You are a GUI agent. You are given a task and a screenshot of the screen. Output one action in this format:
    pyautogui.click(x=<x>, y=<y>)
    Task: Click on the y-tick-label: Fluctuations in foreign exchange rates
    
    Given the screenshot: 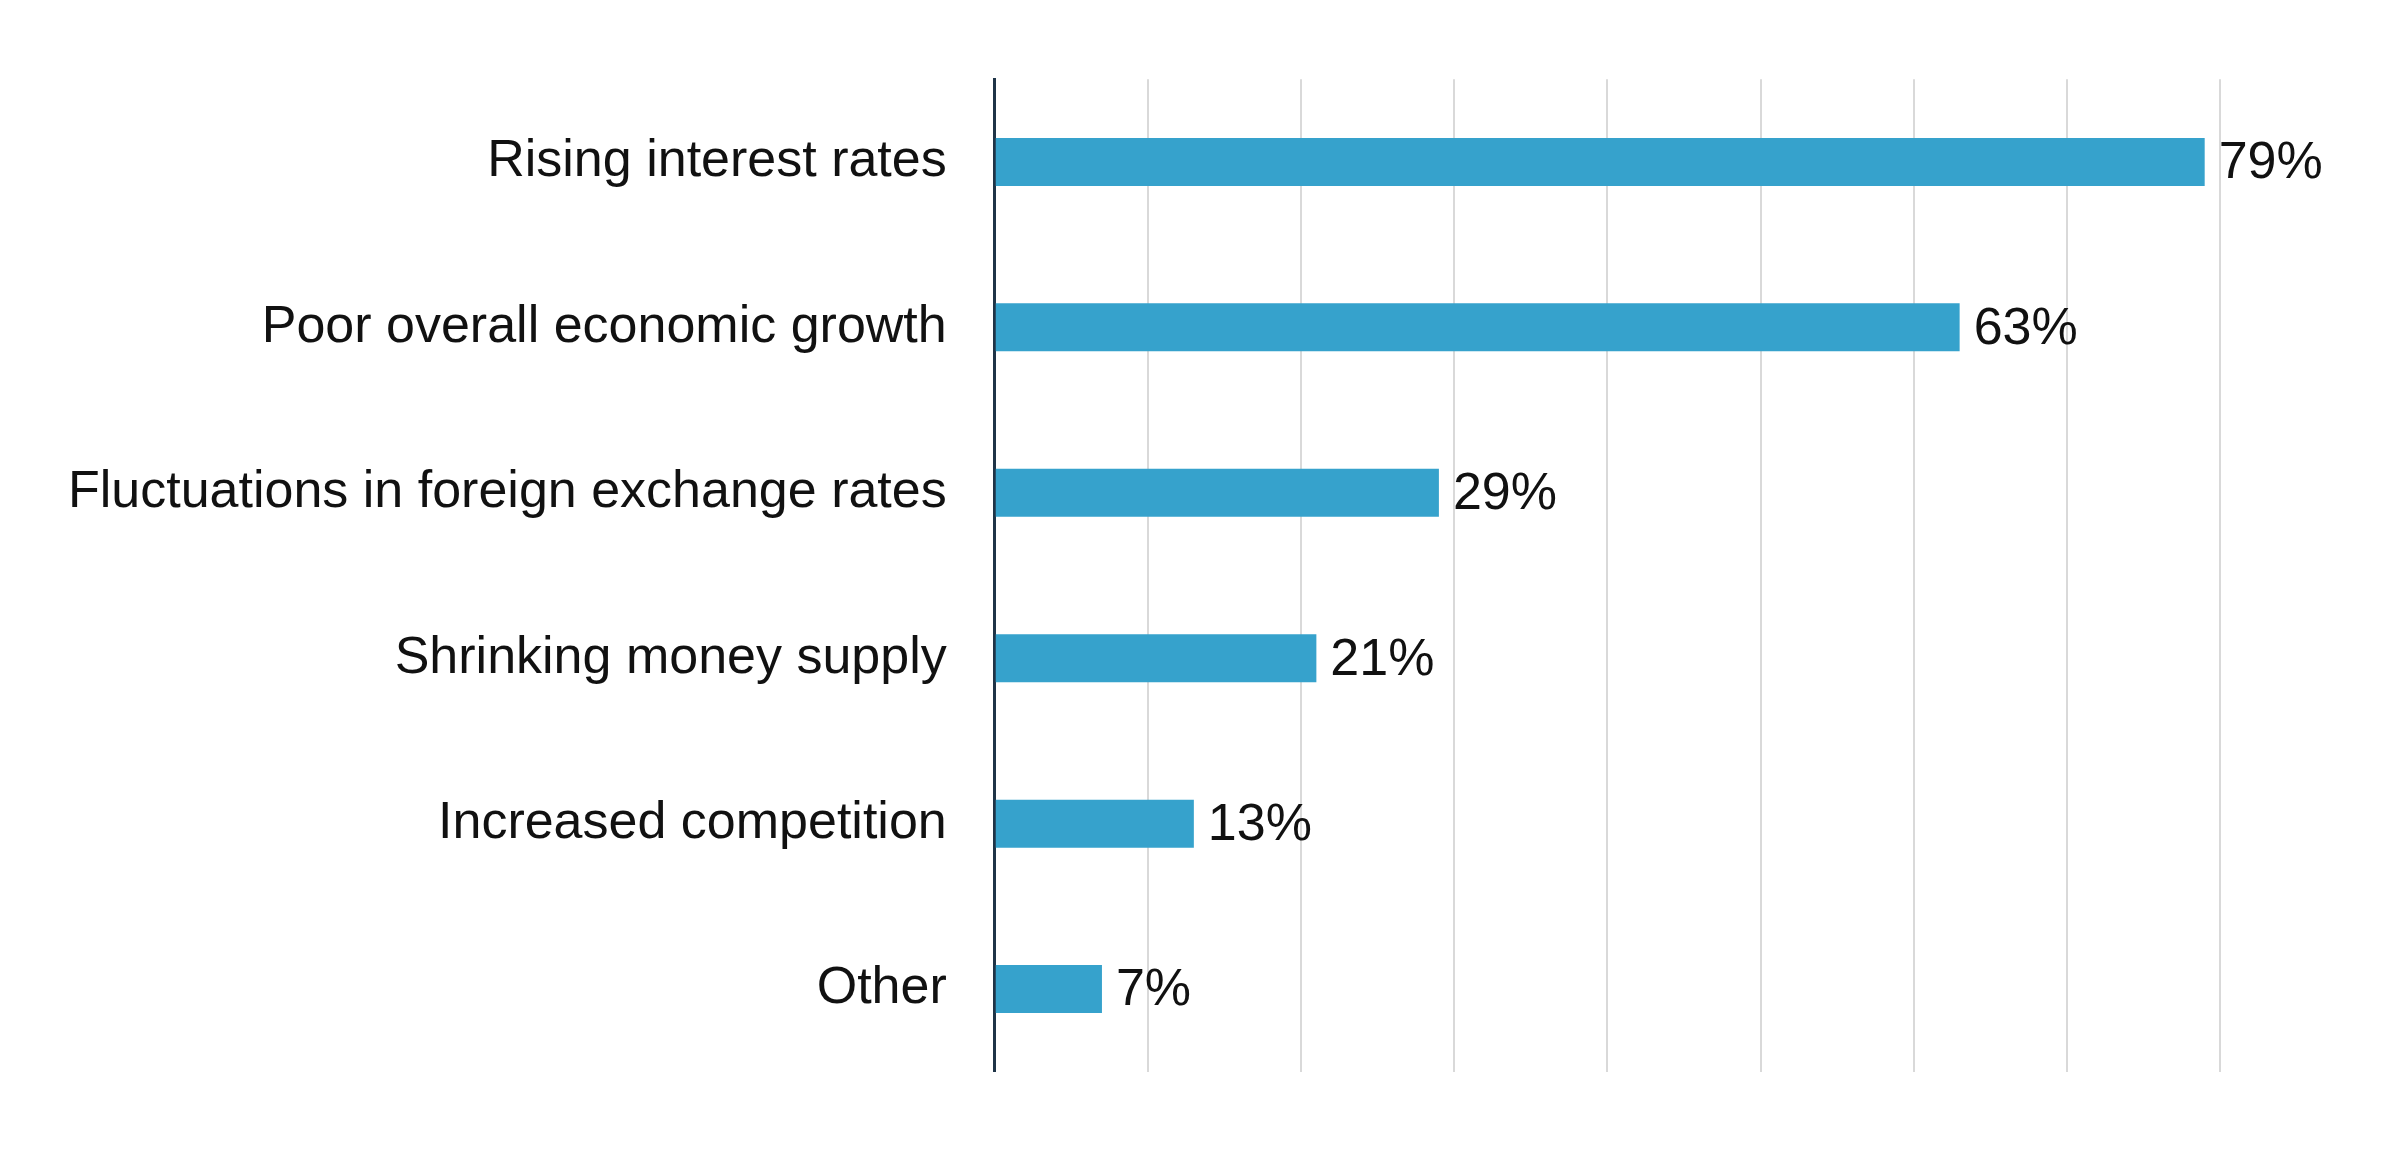 What is the action you would take?
    pyautogui.click(x=507, y=489)
    